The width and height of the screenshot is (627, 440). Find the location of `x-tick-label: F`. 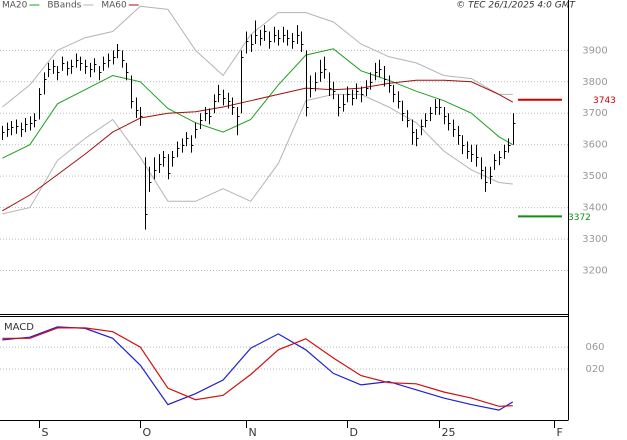

x-tick-label: F is located at coordinates (560, 432).